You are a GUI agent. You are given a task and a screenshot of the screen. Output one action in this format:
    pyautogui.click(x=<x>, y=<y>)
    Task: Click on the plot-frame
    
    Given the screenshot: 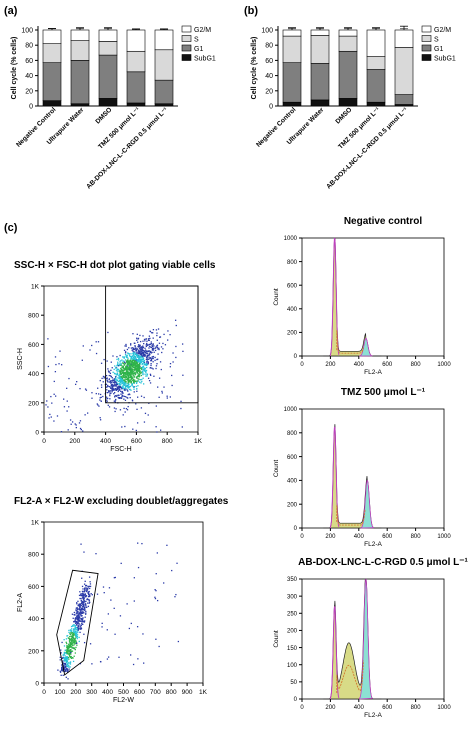 What is the action you would take?
    pyautogui.click(x=373, y=639)
    